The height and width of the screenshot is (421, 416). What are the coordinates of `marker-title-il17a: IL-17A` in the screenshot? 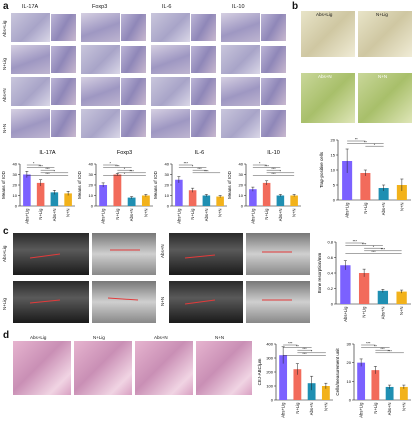 It's located at (30, 7).